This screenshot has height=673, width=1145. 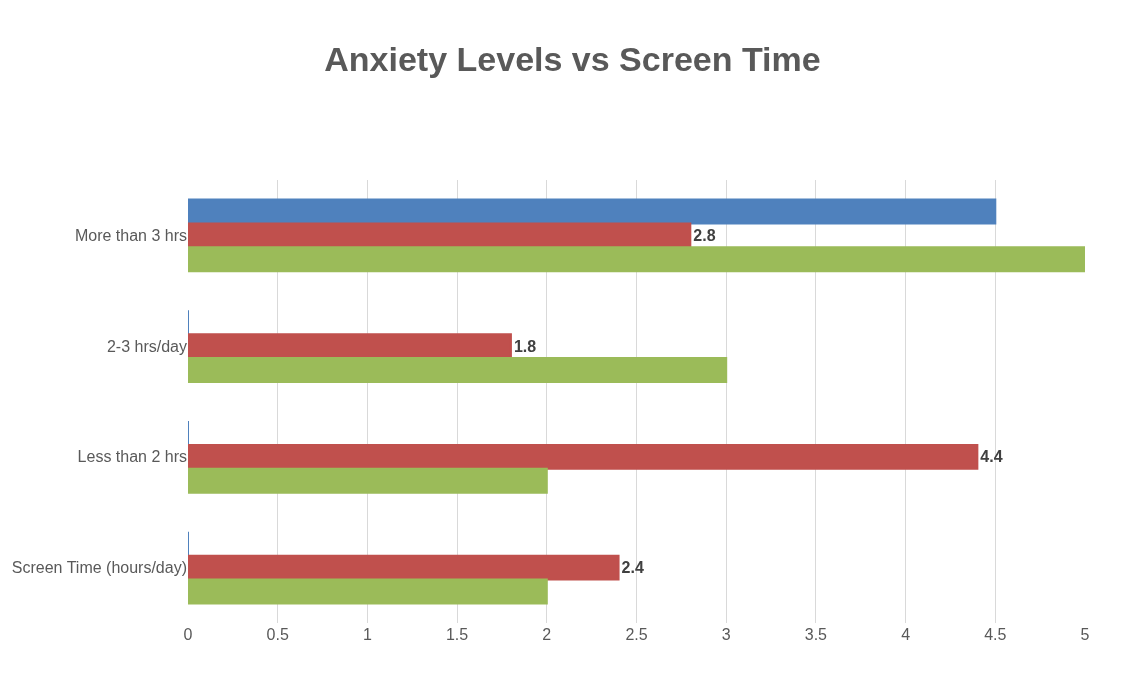 I want to click on y-tick-label: More than 3 hrs, so click(x=130, y=235).